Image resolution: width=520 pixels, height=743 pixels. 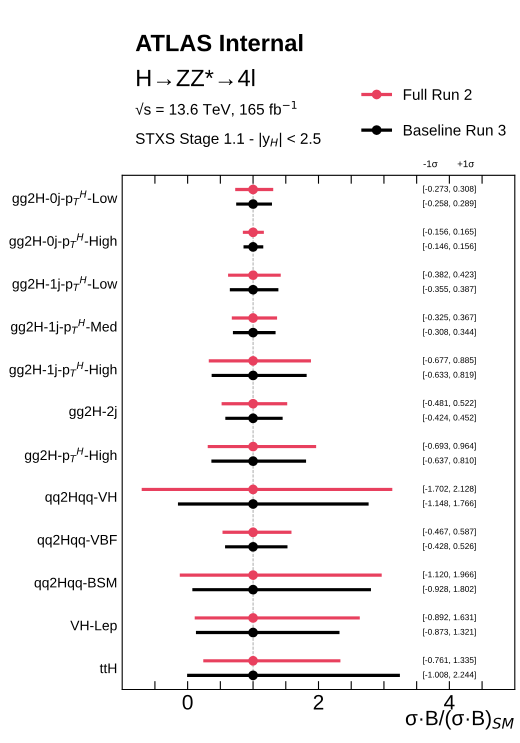 What do you see at coordinates (449, 376) in the screenshot?
I see `annotation: [-0.633, 0.819]` at bounding box center [449, 376].